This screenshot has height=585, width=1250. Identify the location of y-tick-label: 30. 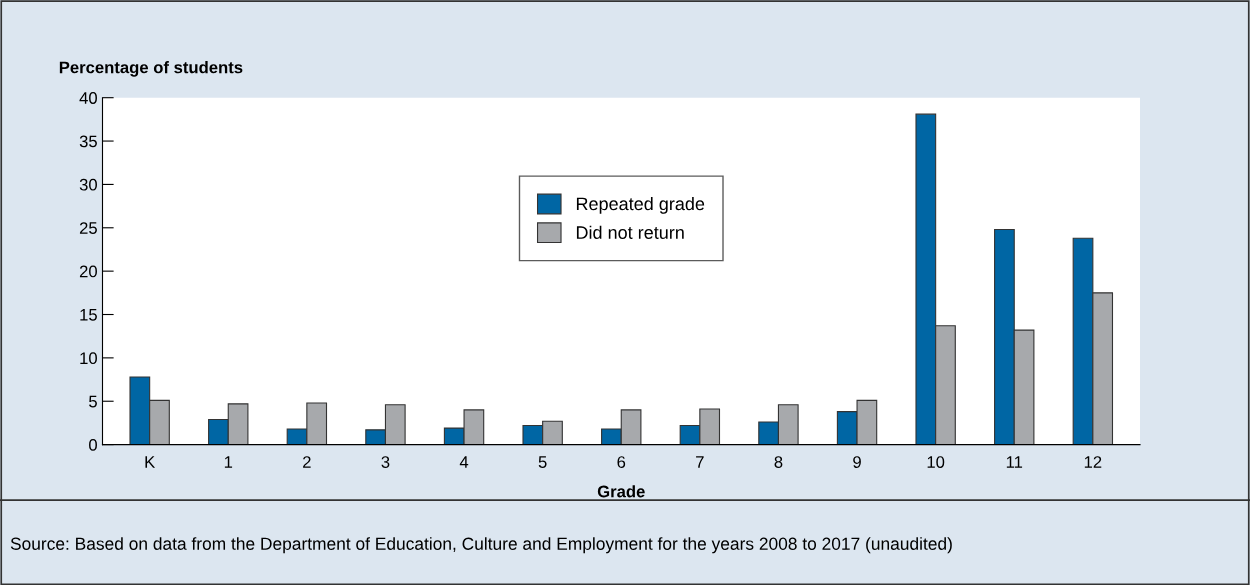
(88, 184).